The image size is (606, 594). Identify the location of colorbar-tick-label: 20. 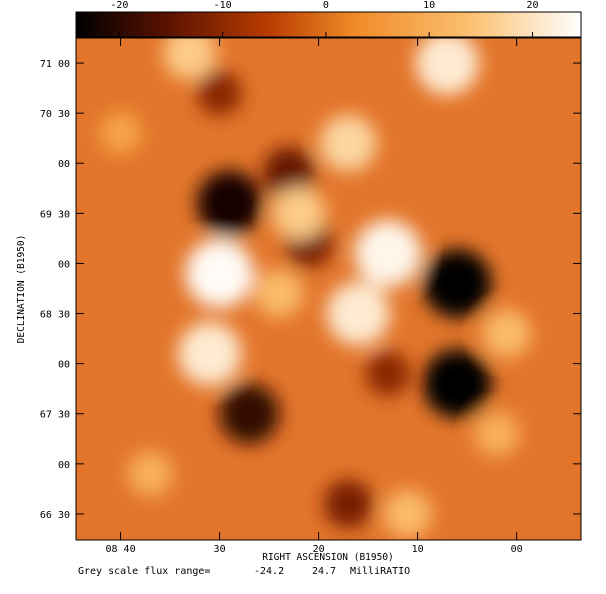
(532, 5).